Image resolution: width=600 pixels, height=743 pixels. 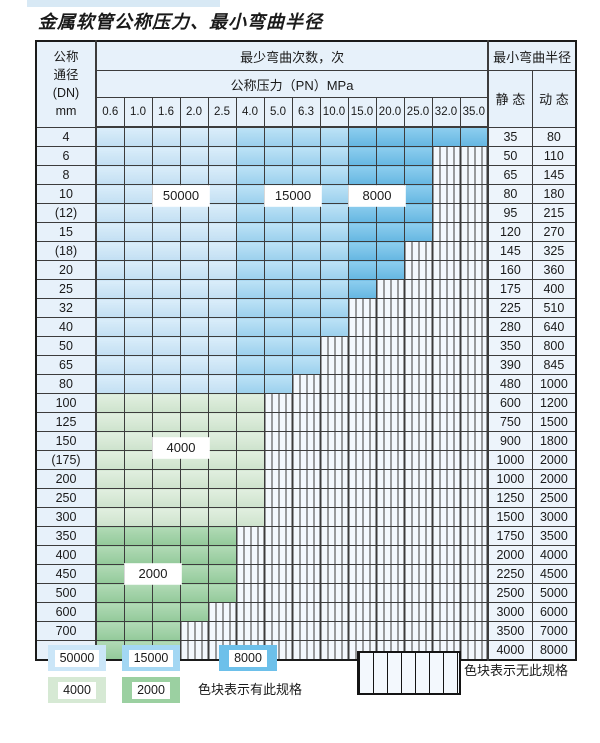 What do you see at coordinates (306, 384) in the screenshot?
I see `table-row: 80 480 1000` at bounding box center [306, 384].